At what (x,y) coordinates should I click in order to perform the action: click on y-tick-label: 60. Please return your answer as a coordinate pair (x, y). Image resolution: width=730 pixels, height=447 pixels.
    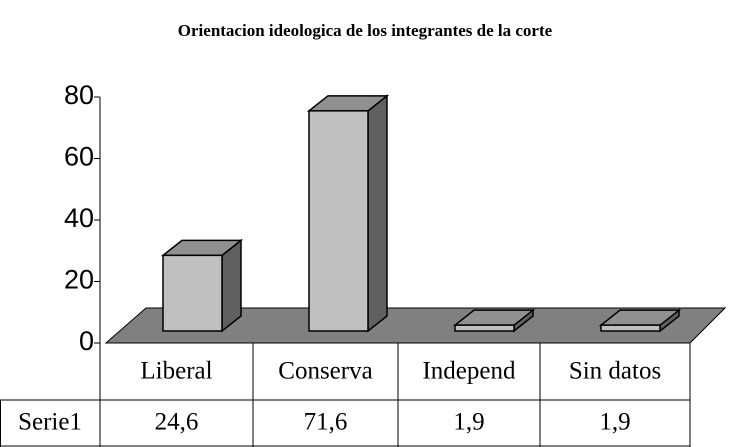
    Looking at the image, I should click on (79, 157).